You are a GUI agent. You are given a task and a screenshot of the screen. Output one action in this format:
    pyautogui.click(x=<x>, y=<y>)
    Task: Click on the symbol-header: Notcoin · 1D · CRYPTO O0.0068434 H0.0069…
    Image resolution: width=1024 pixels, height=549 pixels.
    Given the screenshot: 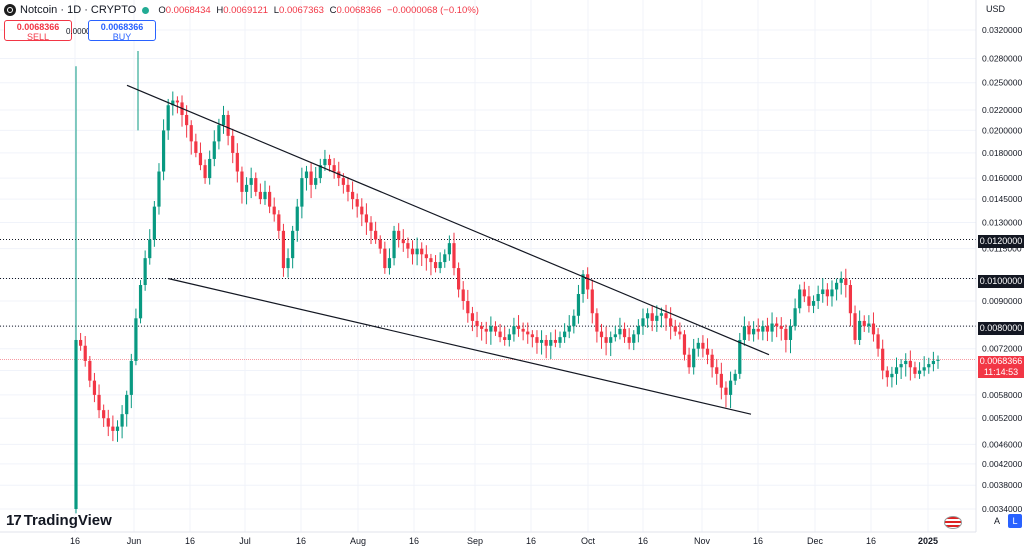 What is the action you would take?
    pyautogui.click(x=241, y=10)
    